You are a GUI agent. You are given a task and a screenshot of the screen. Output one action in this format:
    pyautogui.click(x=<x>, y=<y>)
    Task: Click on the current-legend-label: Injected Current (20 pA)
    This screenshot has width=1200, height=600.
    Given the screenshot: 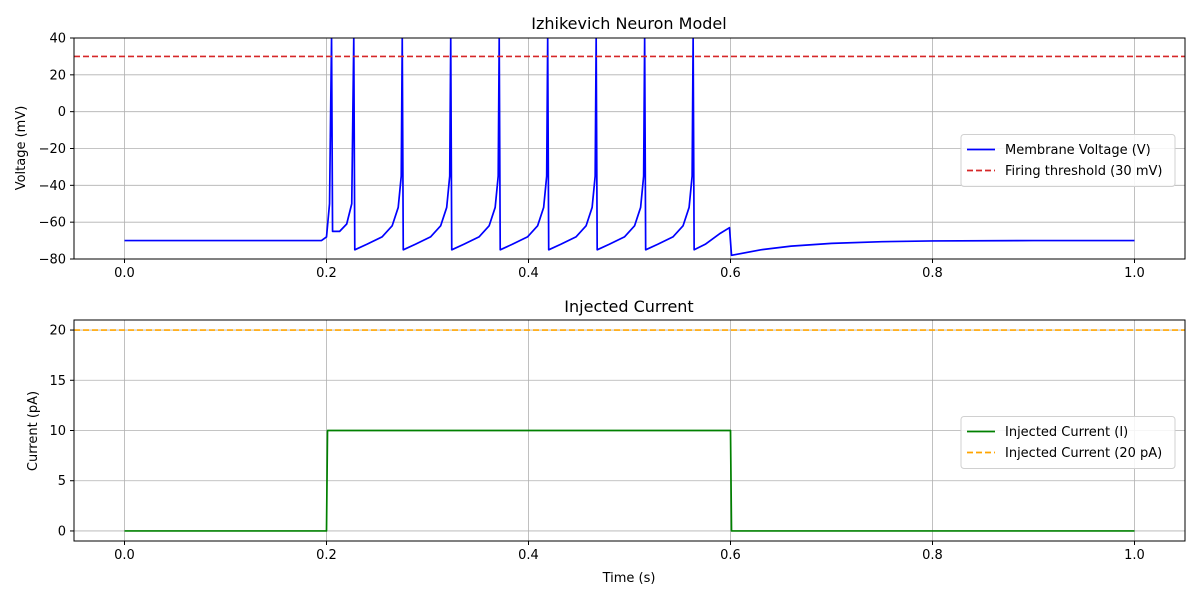 What is the action you would take?
    pyautogui.click(x=1083, y=453)
    